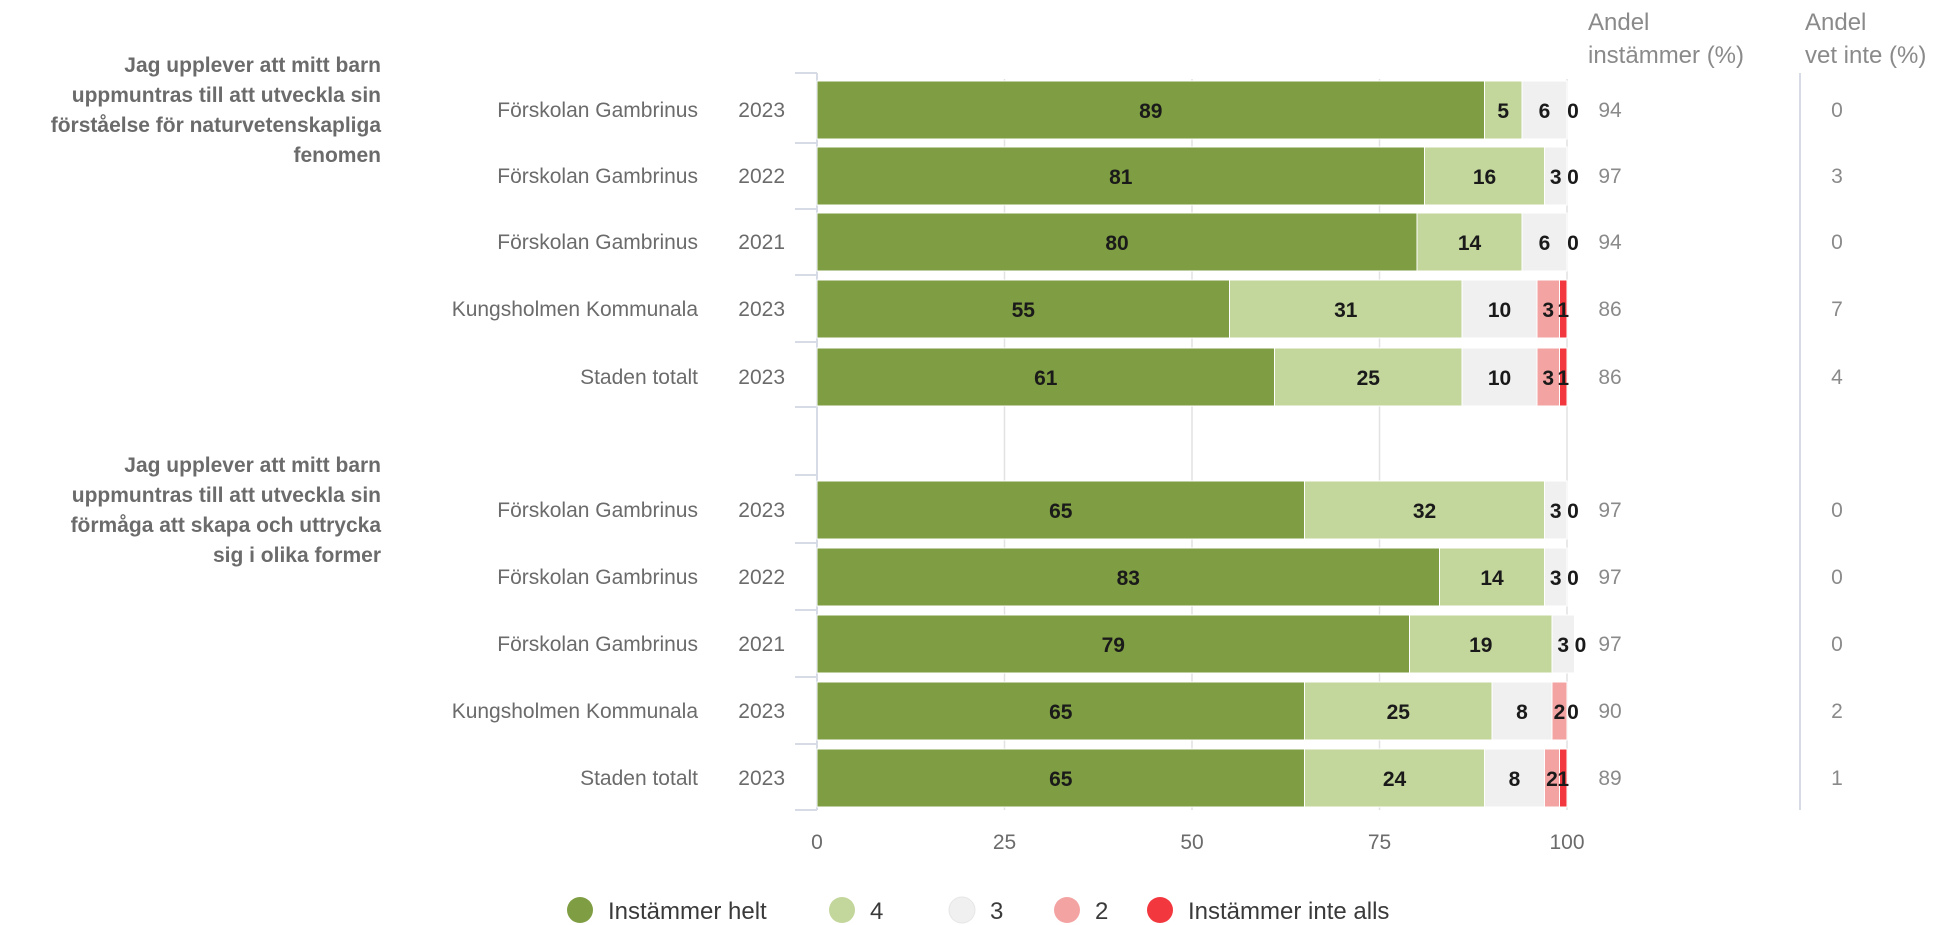 This screenshot has height=925, width=1944. Describe the element at coordinates (1503, 111) in the screenshot. I see `data-label: 5` at that location.